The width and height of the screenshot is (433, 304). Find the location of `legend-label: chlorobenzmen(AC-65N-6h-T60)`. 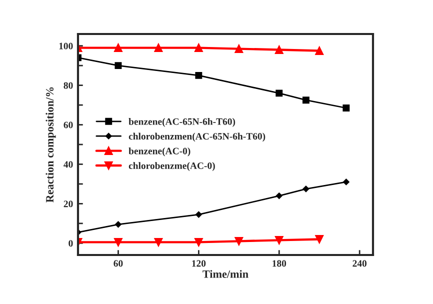

legend-label: chlorobenzmen(AC-65N-6h-T60) is located at coordinates (197, 137).